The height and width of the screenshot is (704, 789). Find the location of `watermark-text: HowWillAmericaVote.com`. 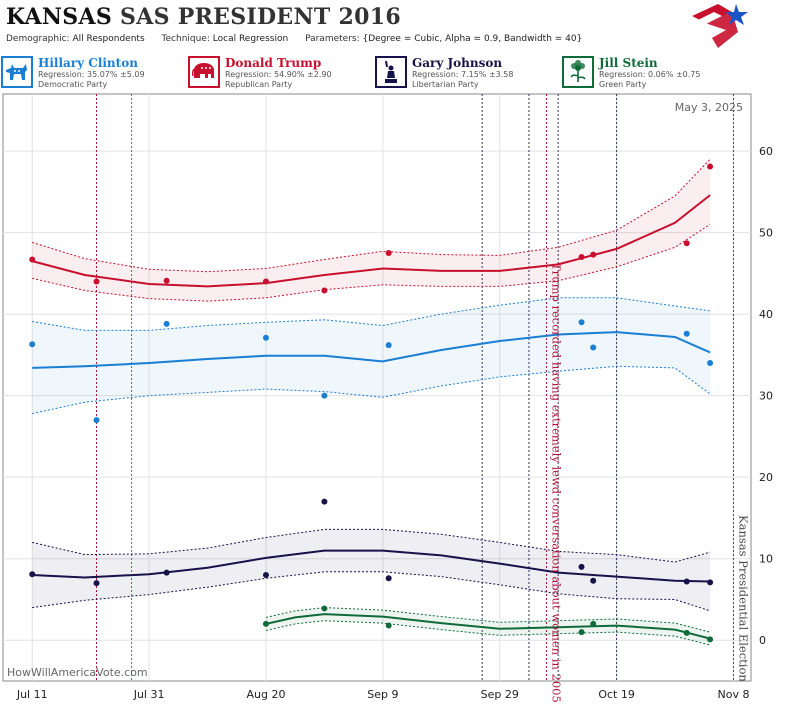

watermark-text: HowWillAmericaVote.com is located at coordinates (77, 672).